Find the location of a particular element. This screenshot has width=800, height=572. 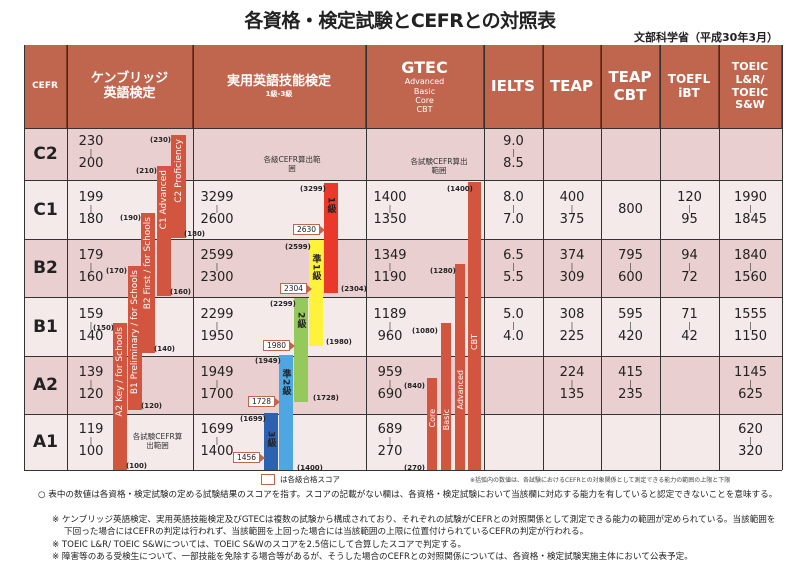

score-upper: 1349 is located at coordinates (390, 255).